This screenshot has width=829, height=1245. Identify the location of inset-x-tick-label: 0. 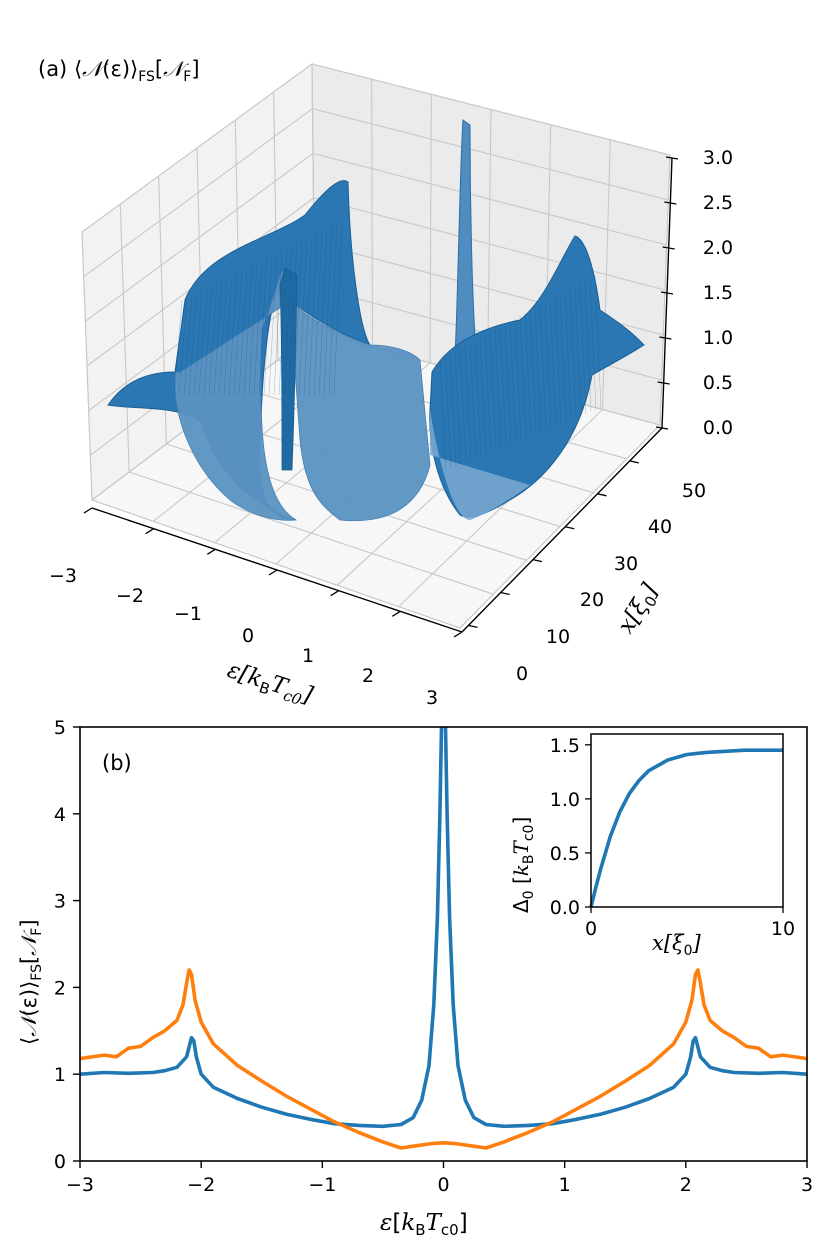
(591, 929).